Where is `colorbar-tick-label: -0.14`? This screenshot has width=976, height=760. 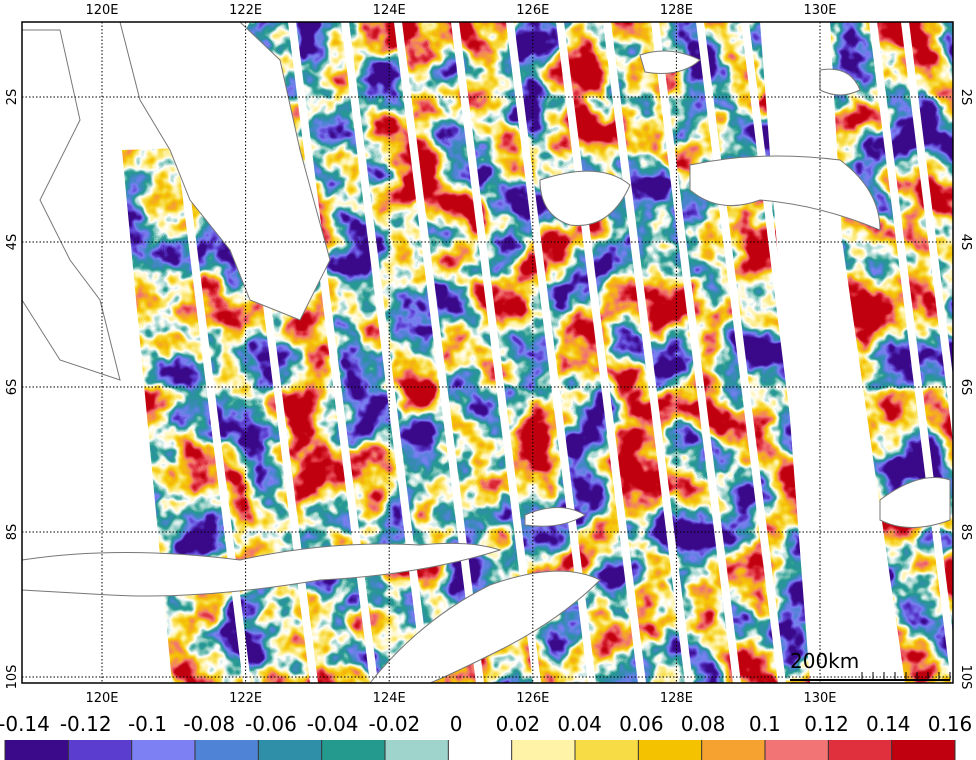
colorbar-tick-label: -0.14 is located at coordinates (25, 724).